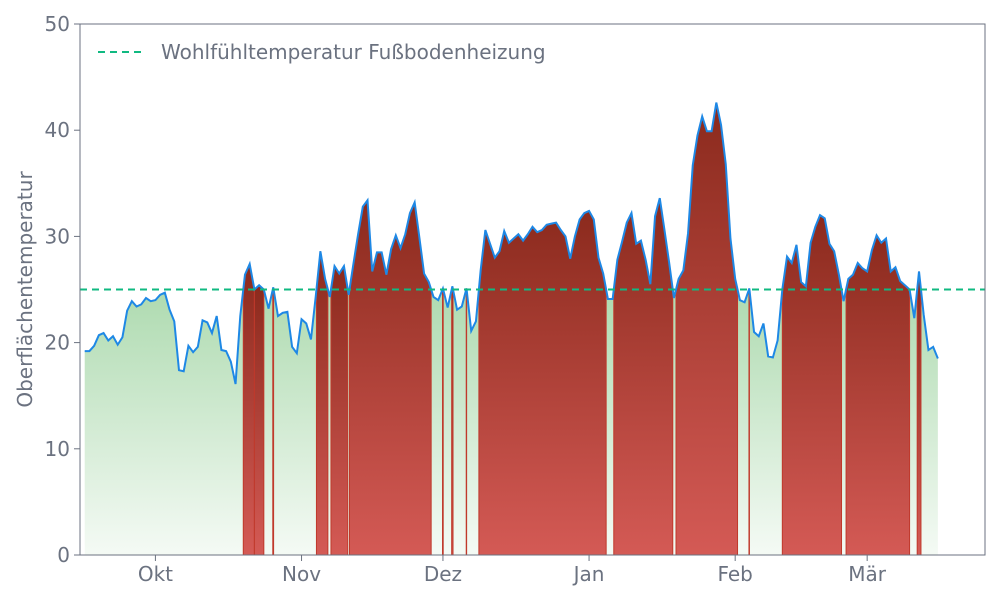 This screenshot has height=600, width=1000. I want to click on y-tick-label: 40, so click(57, 130).